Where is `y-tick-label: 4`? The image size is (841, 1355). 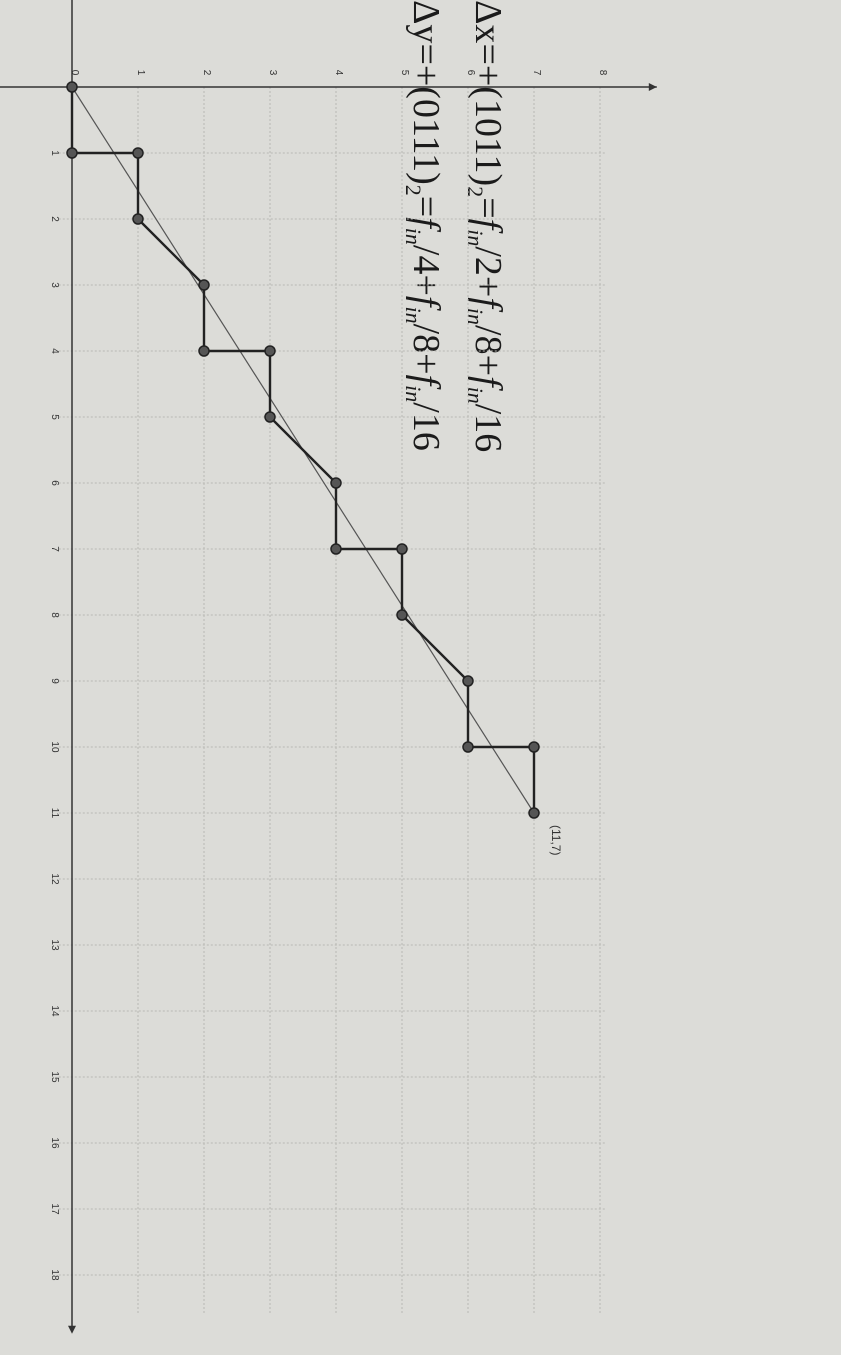
y-tick-label: 4 is located at coordinates (338, 73).